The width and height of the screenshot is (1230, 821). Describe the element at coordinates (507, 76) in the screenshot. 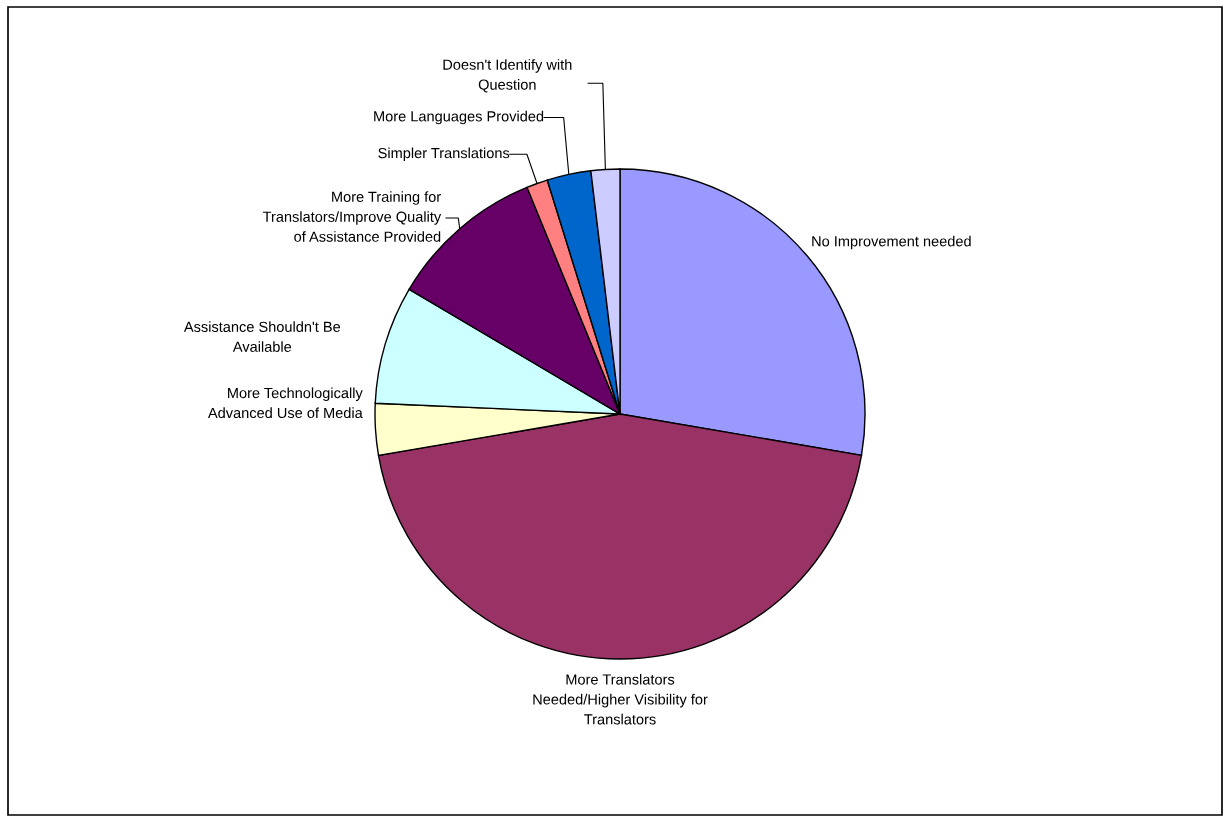

I see `slice-label: Doesn't Identify with Question` at that location.